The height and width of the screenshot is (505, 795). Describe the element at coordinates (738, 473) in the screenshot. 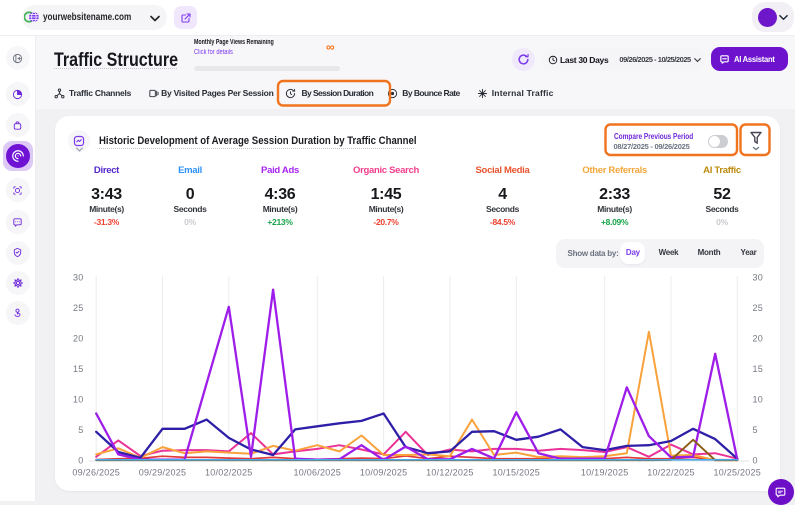

I see `svg-text: 10/25/2025` at that location.